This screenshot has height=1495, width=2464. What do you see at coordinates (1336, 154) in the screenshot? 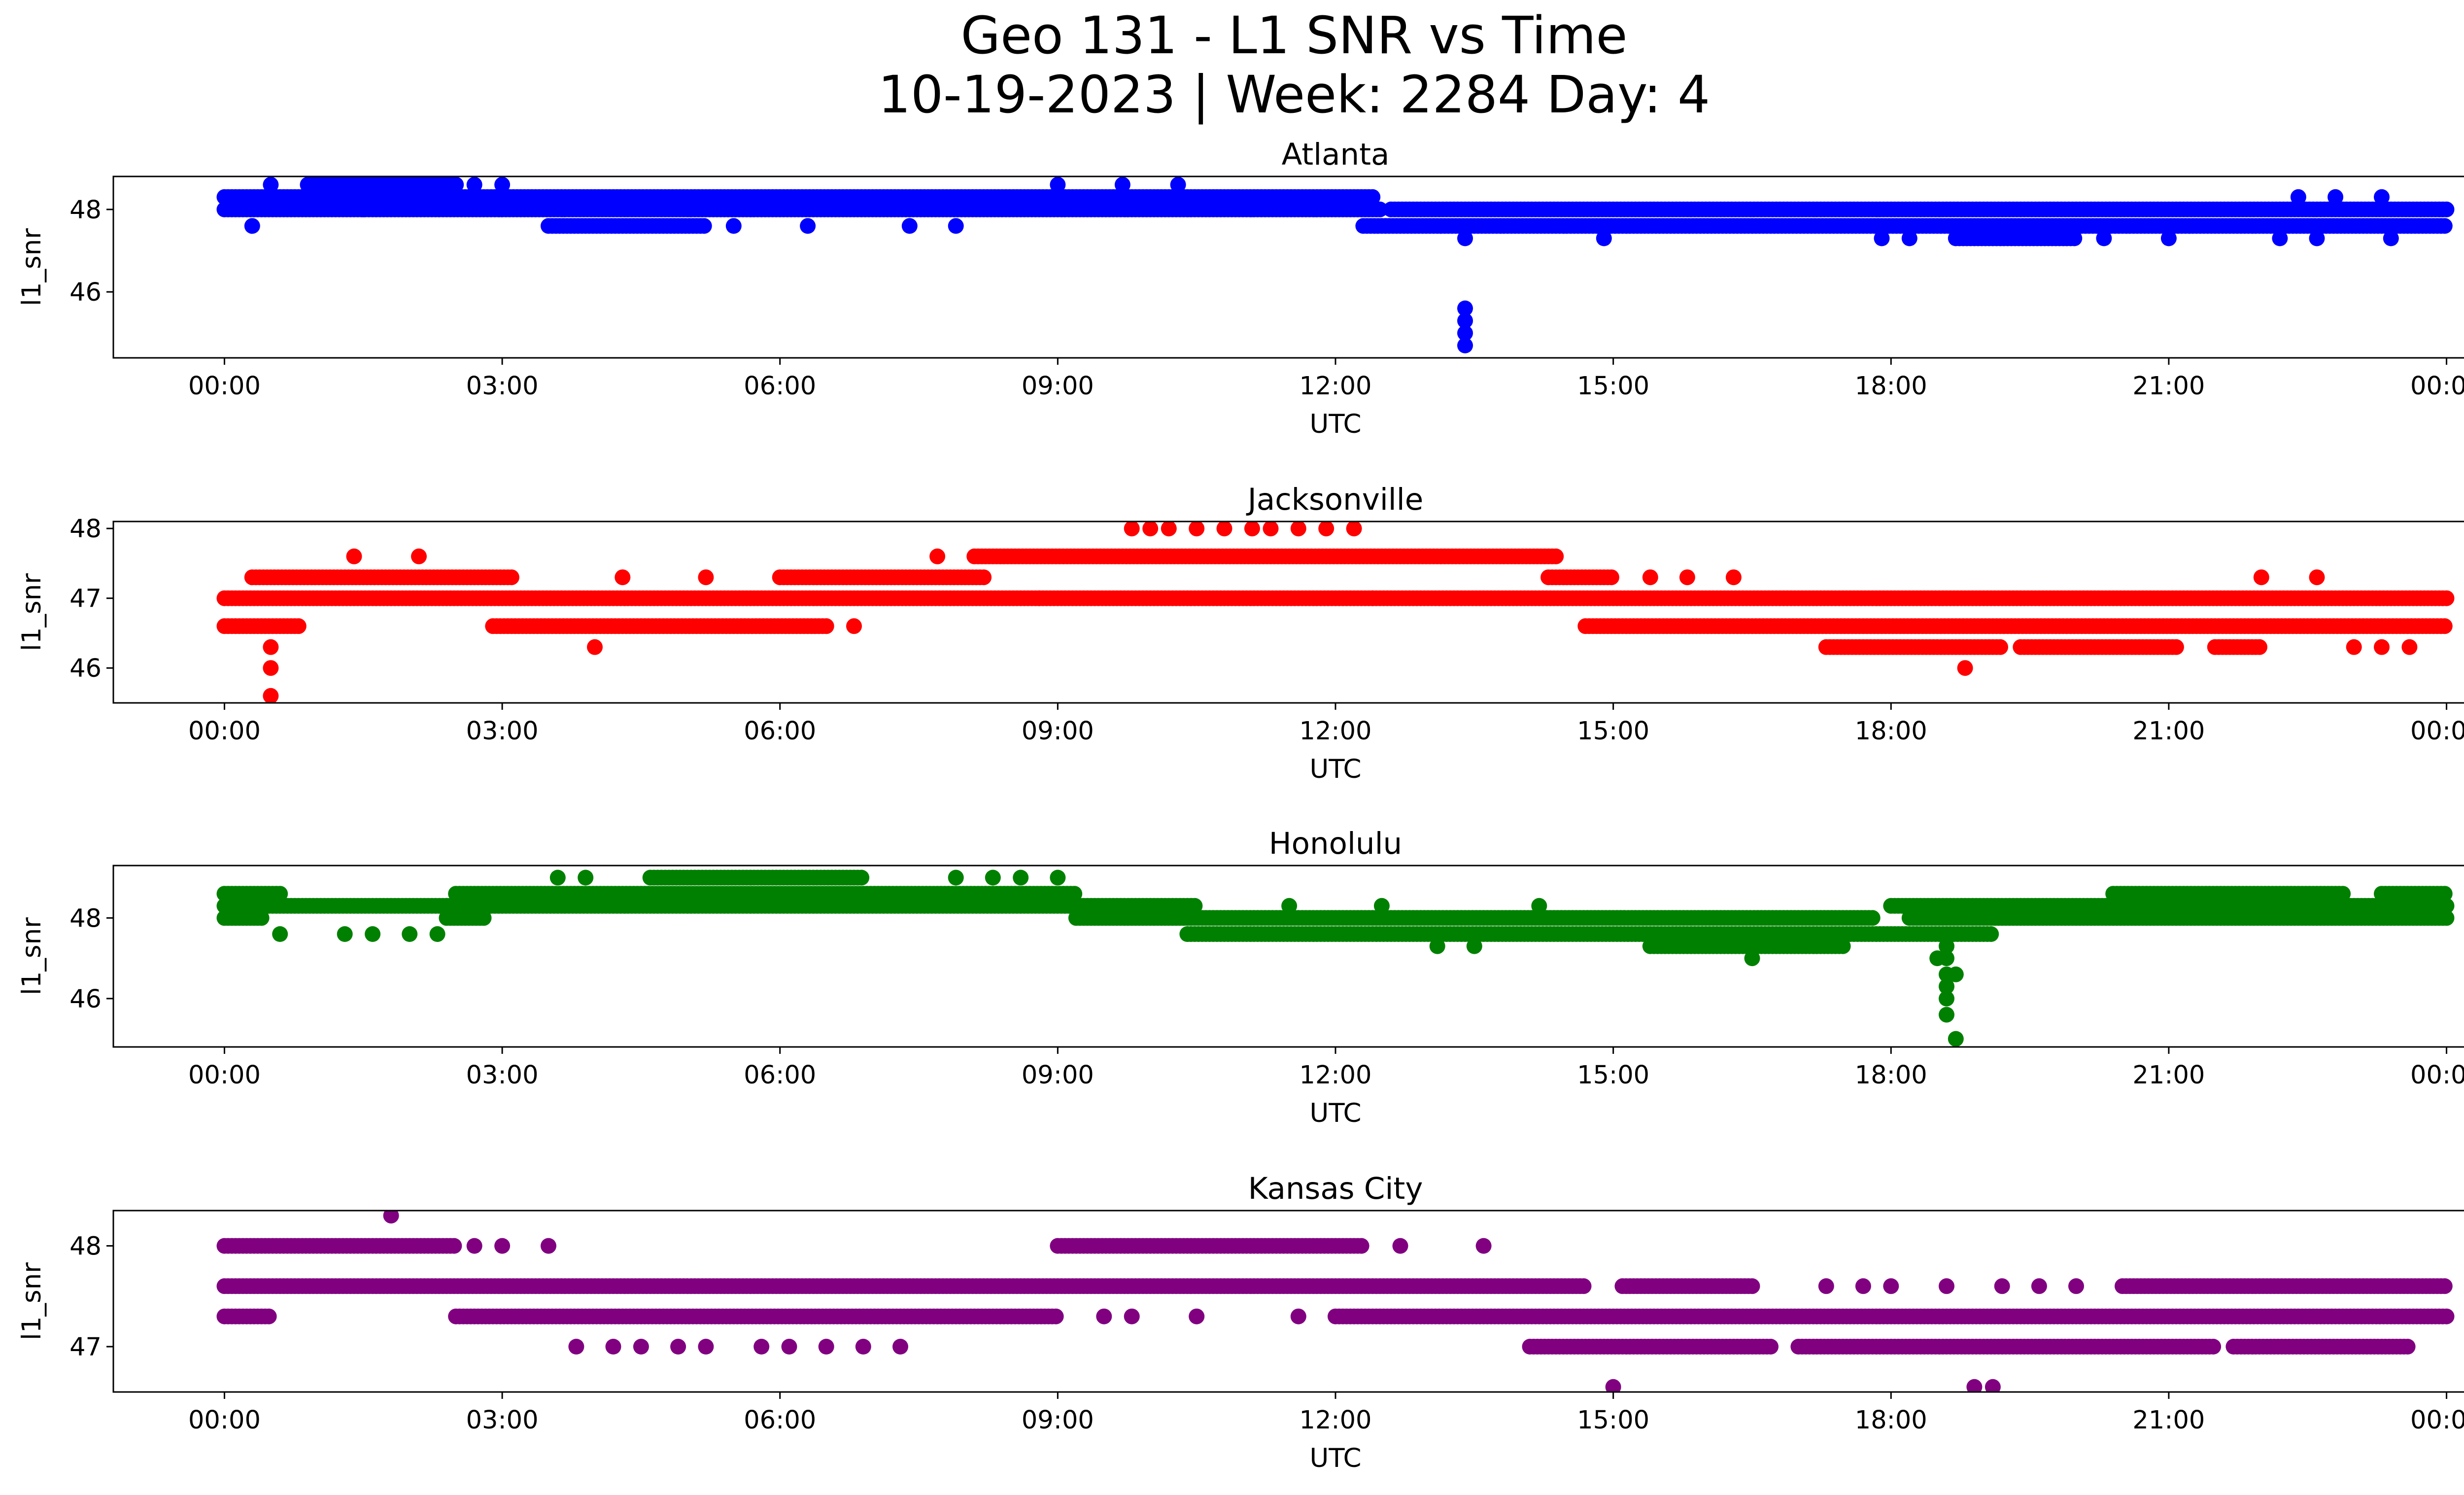
I see `panel-title: Atlanta` at bounding box center [1336, 154].